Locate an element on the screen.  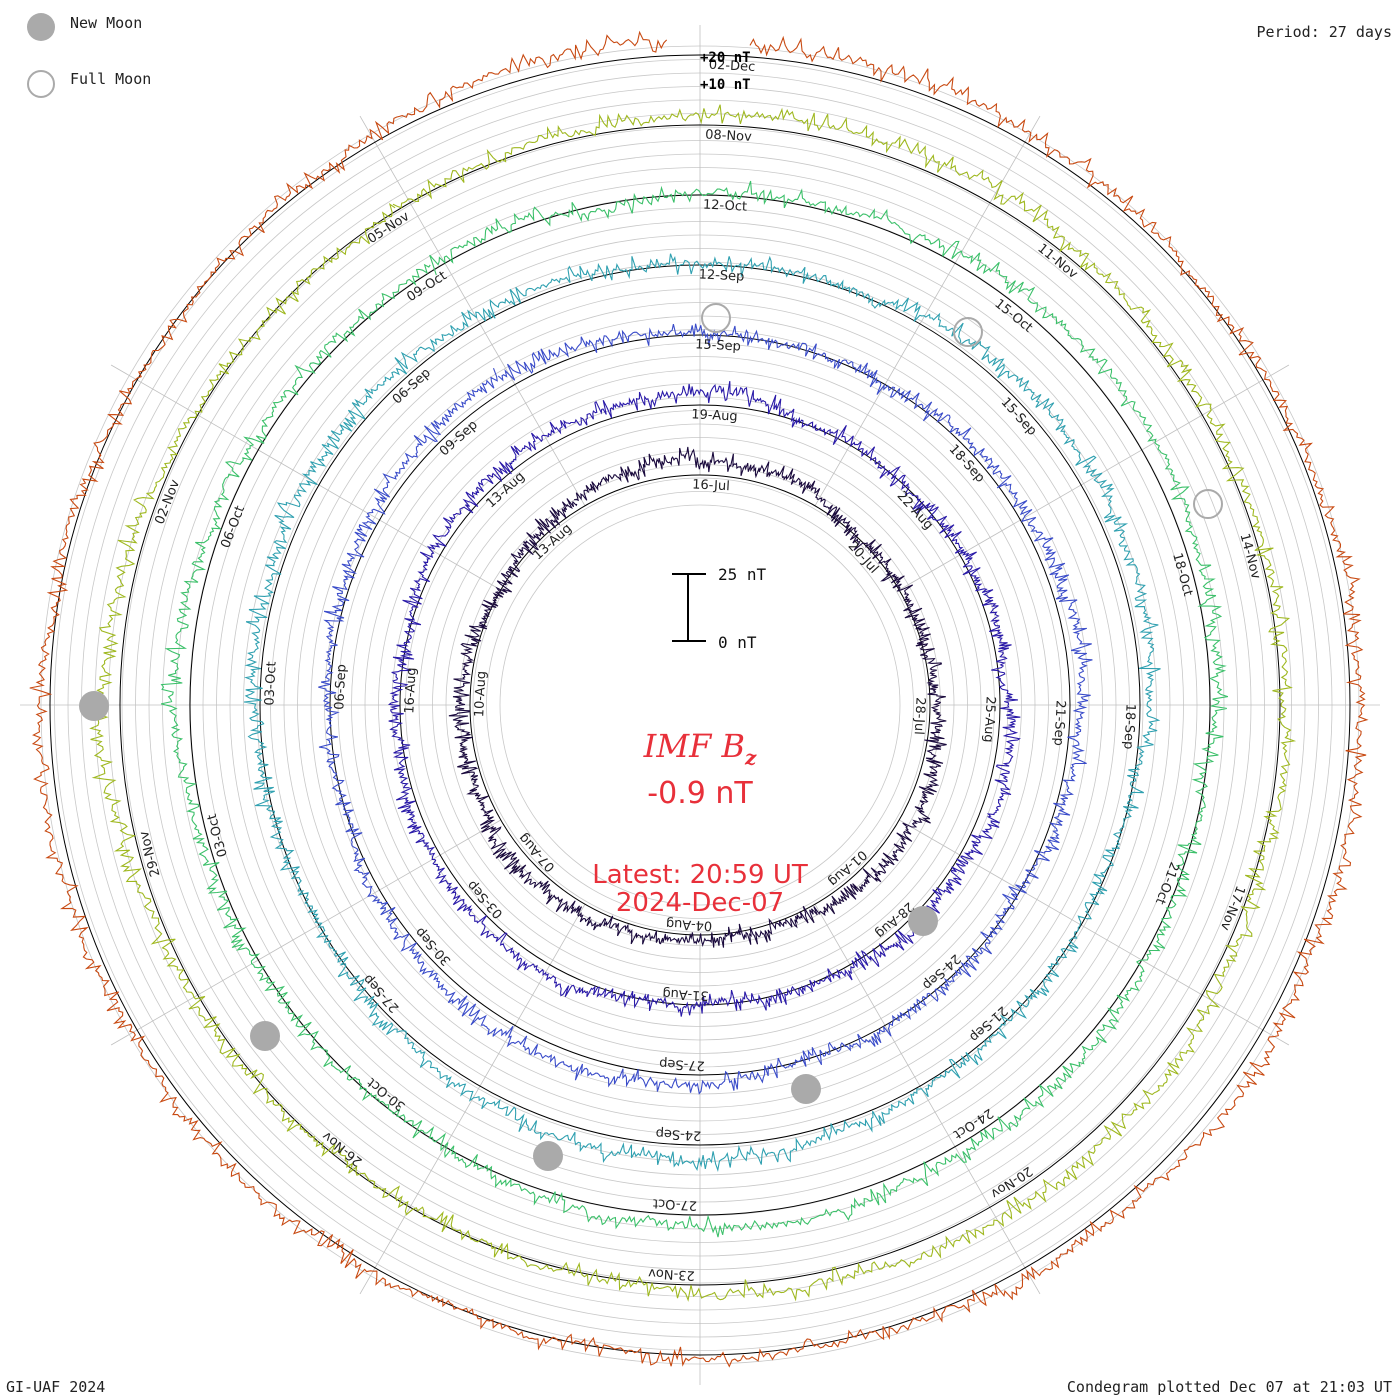
new-moon-swatch-icon is located at coordinates (41, 27).